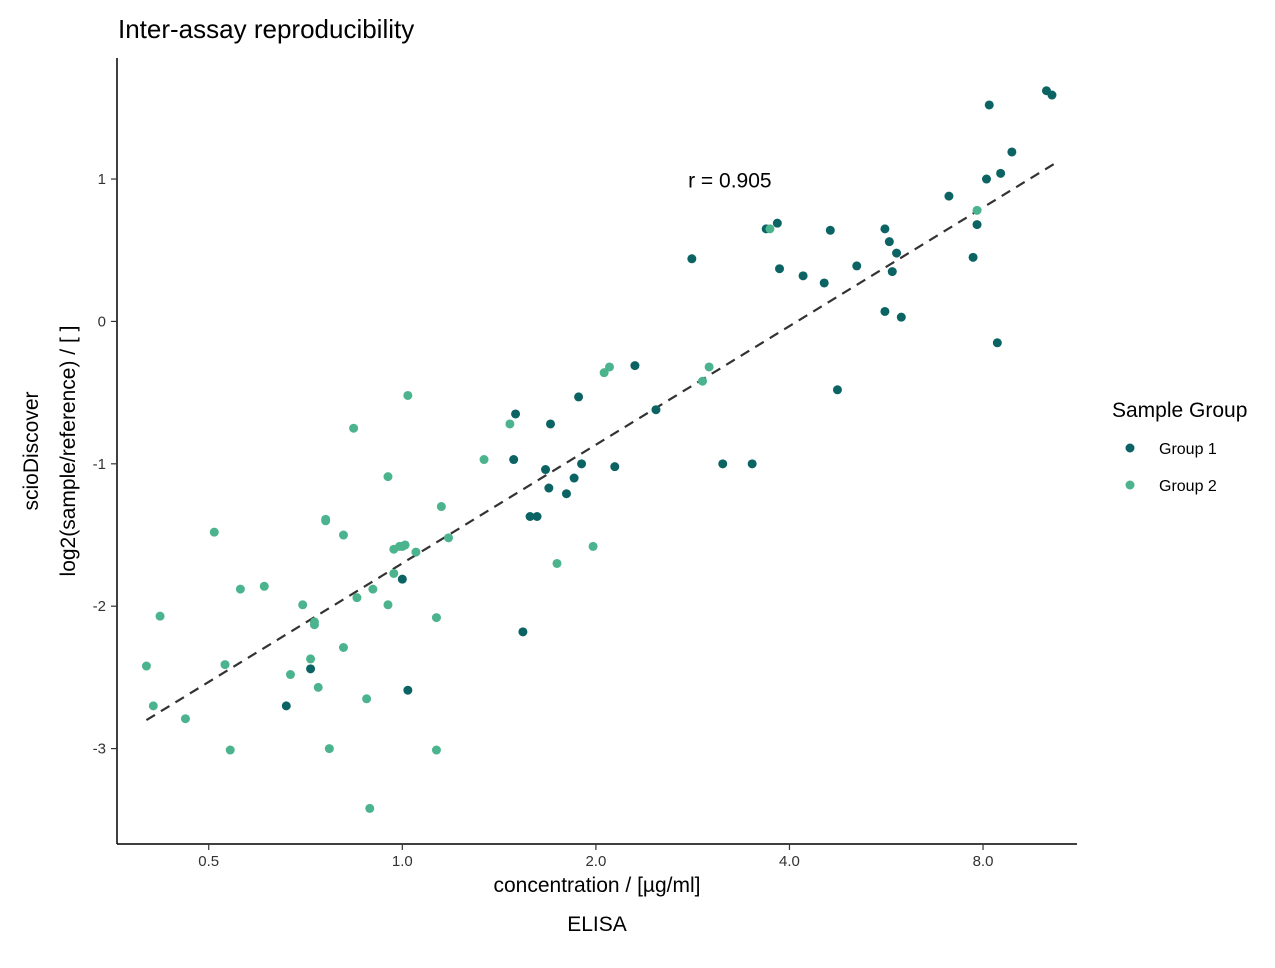 This screenshot has height=968, width=1275. Describe the element at coordinates (402, 861) in the screenshot. I see `x-tick-label: 1.0` at that location.